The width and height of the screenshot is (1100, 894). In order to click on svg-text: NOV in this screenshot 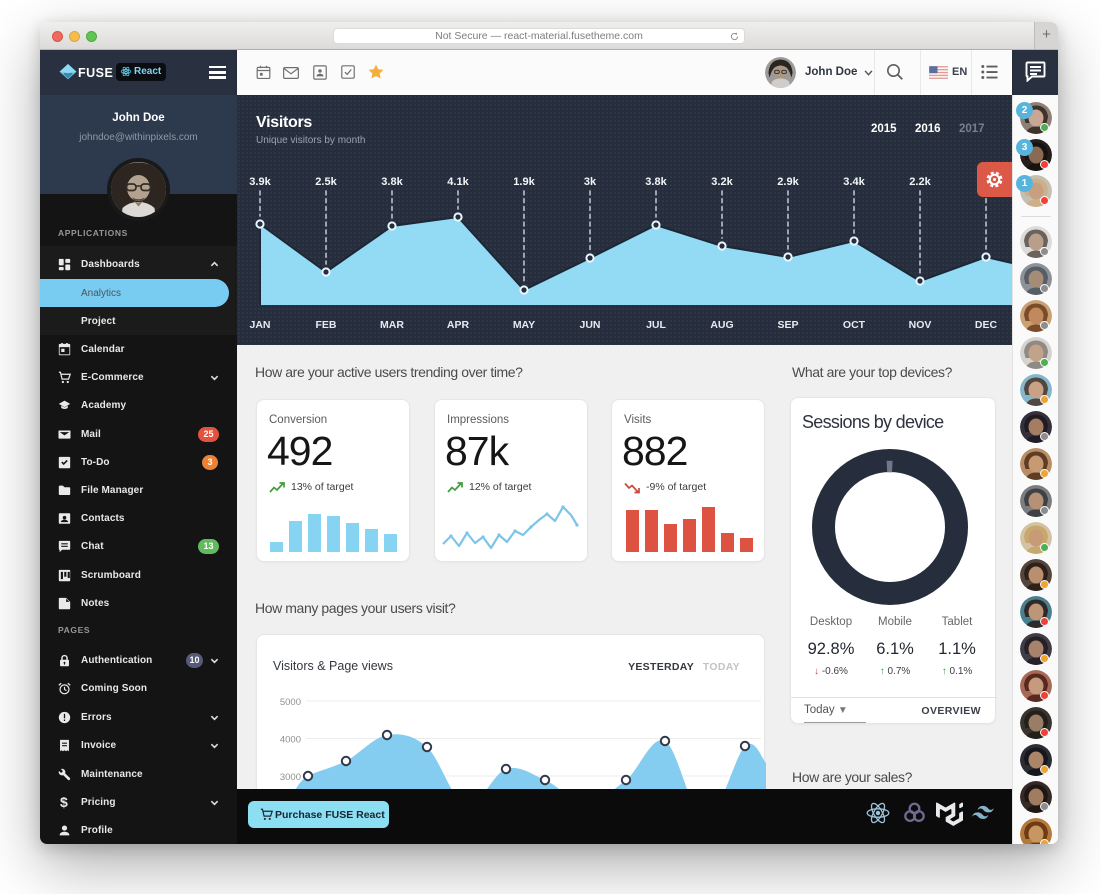, I will do `click(920, 325)`.